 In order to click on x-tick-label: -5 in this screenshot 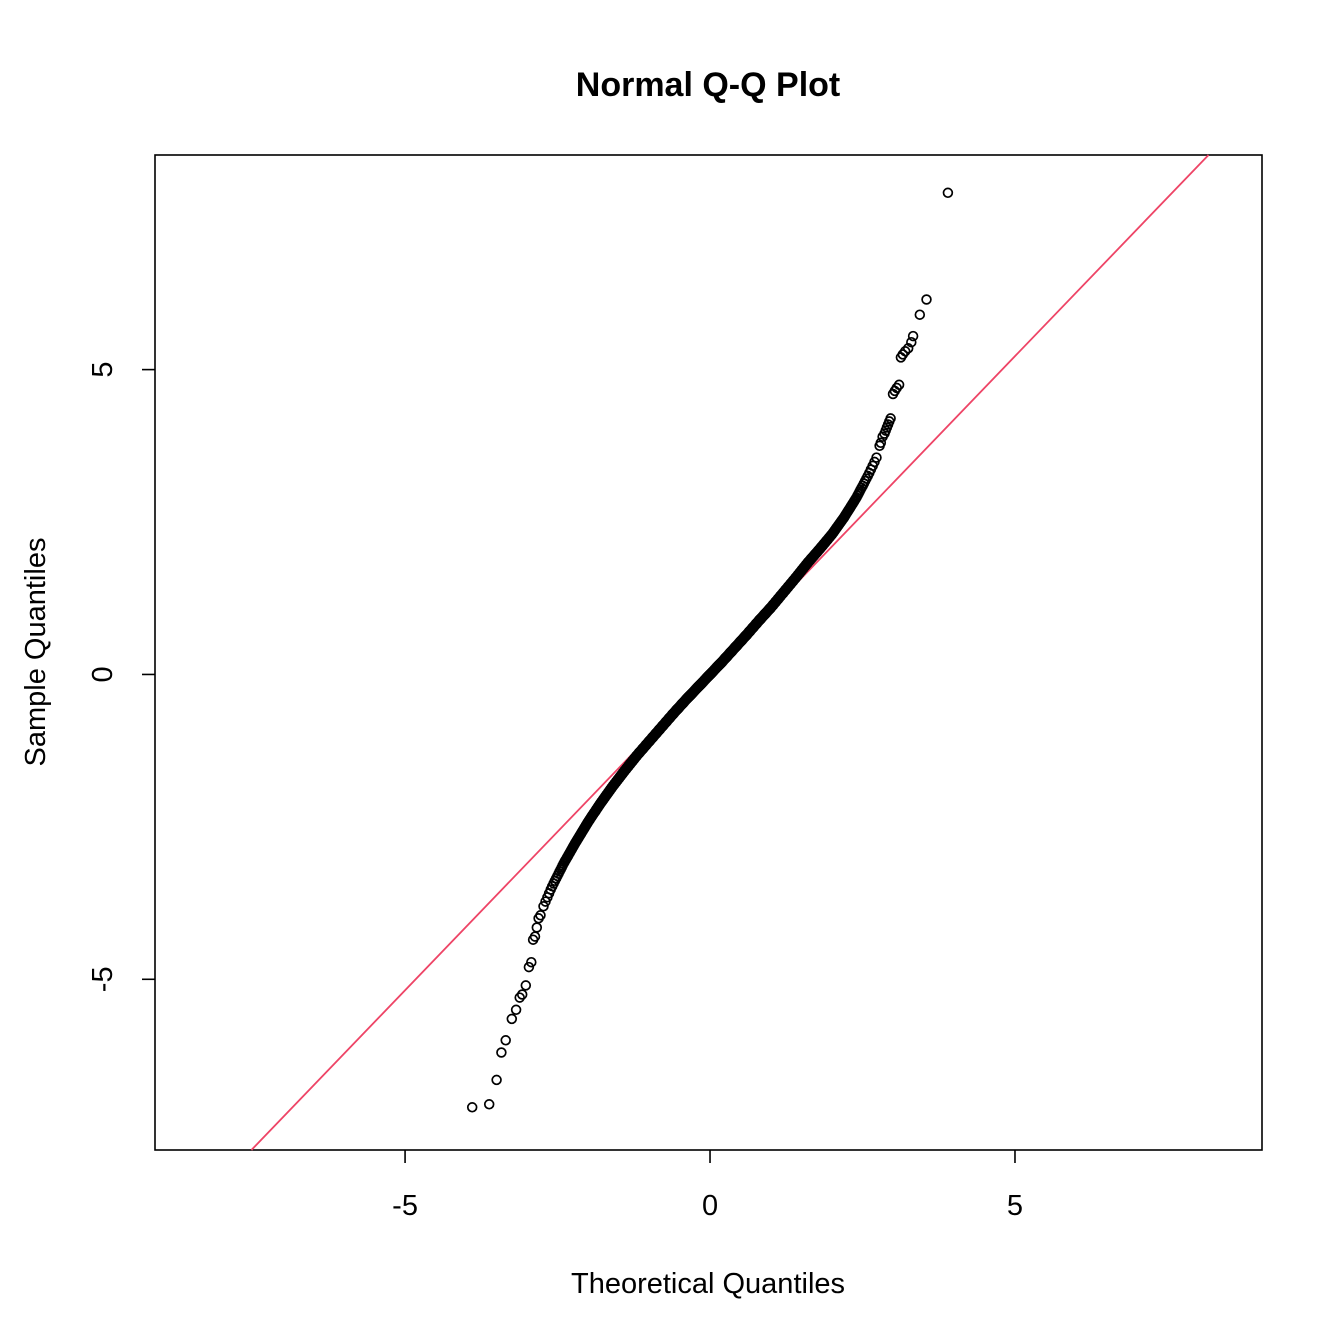, I will do `click(405, 1206)`.